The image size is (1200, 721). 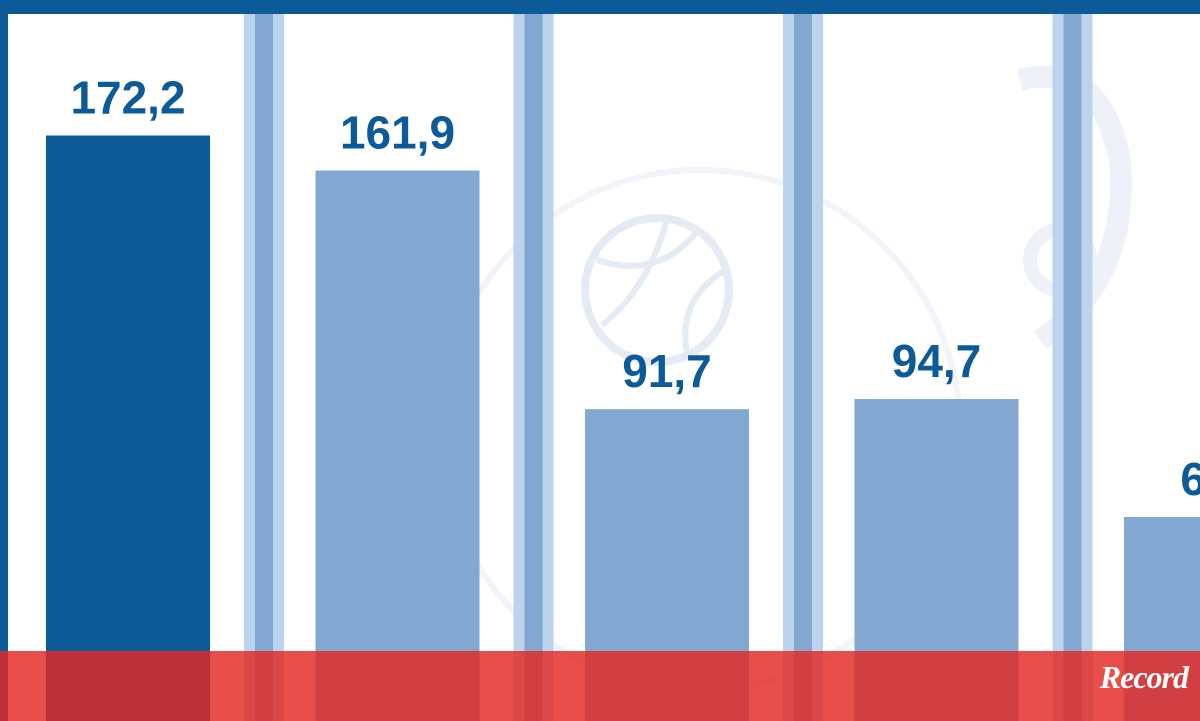 I want to click on top-frame-rule, so click(x=600, y=7).